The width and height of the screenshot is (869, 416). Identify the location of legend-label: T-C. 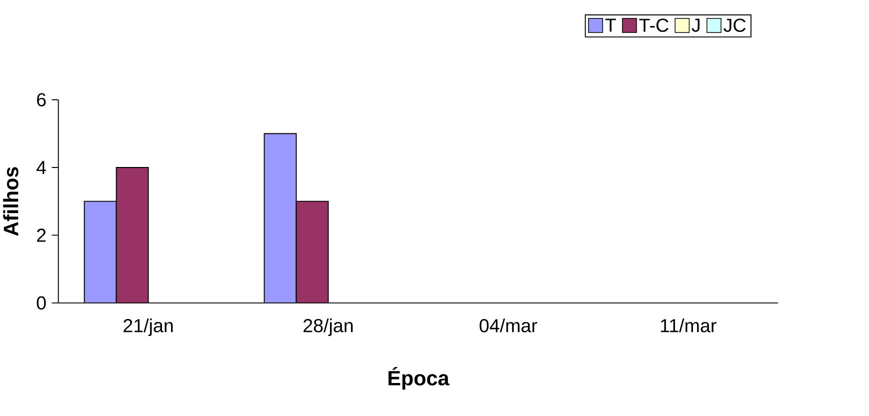
(653, 25).